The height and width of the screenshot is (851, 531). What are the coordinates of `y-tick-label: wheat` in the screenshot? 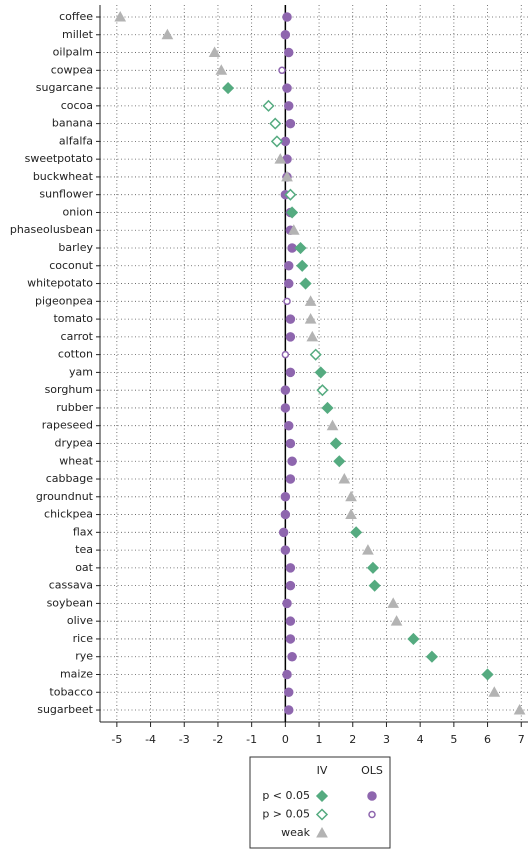 It's located at (76, 460).